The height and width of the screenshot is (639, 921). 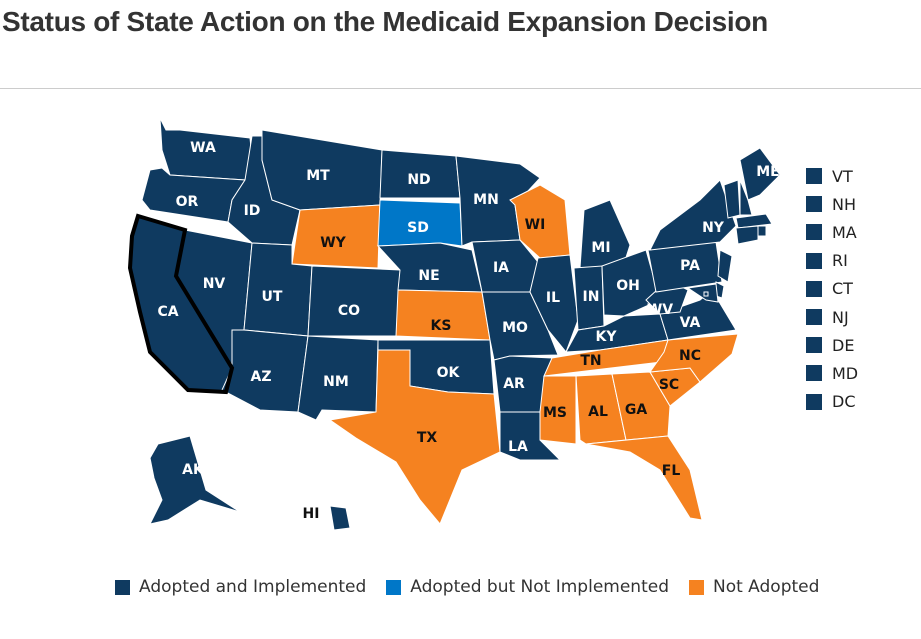 What do you see at coordinates (768, 172) in the screenshot?
I see `state-label-me: ME` at bounding box center [768, 172].